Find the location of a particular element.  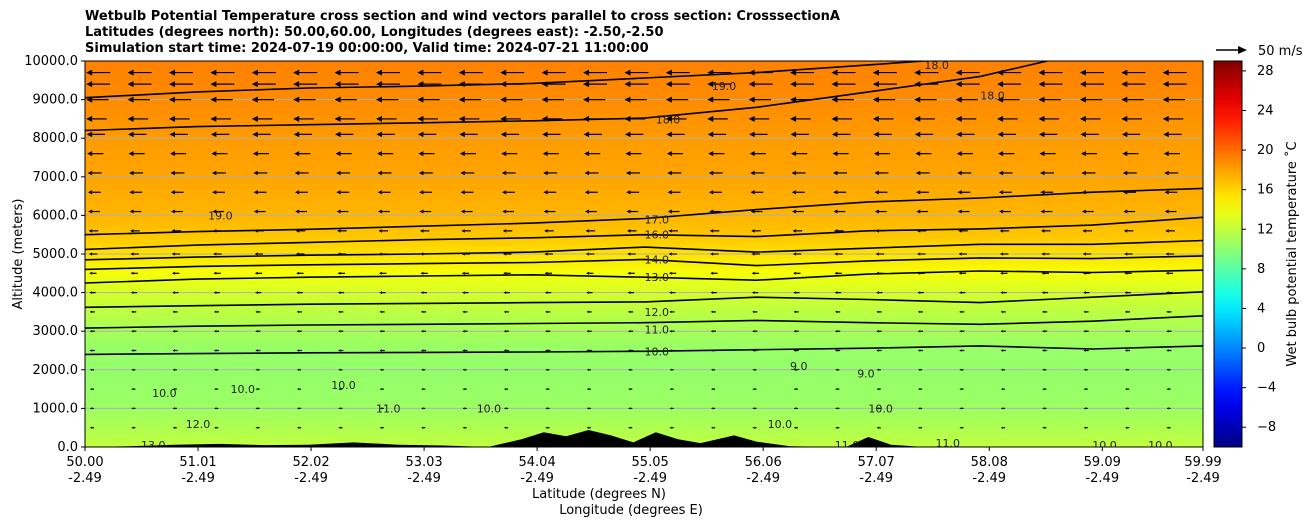

wind-reference-label: 50 m/s is located at coordinates (1280, 51).